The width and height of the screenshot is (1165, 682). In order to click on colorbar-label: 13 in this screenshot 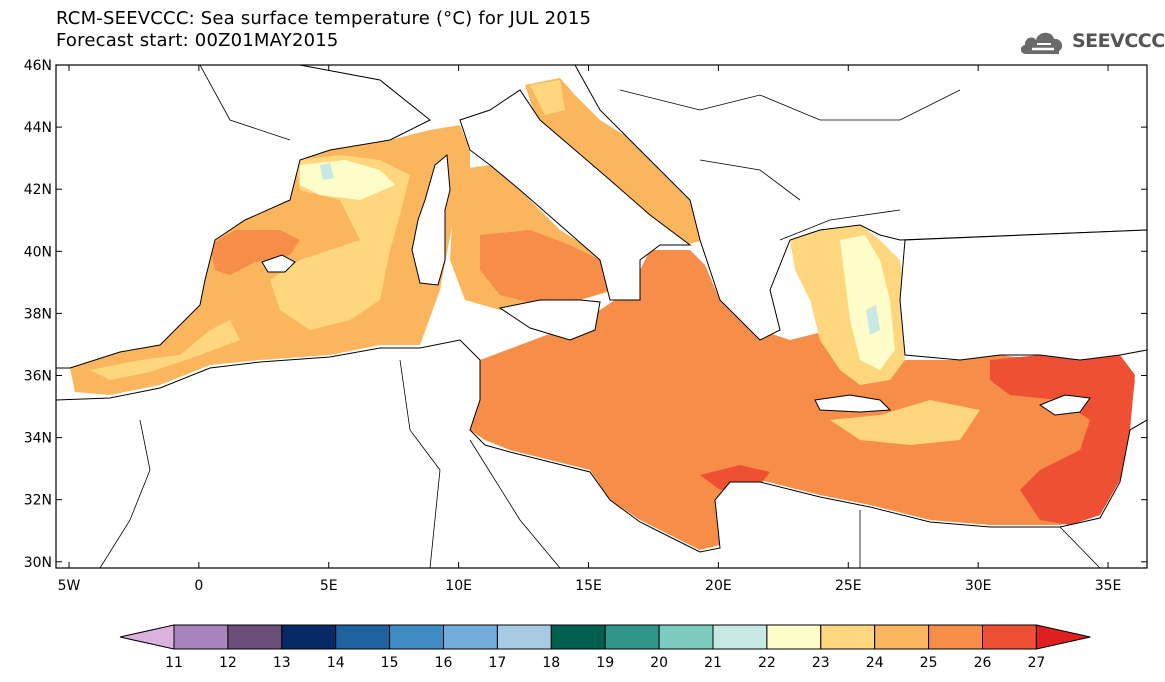, I will do `click(282, 663)`.